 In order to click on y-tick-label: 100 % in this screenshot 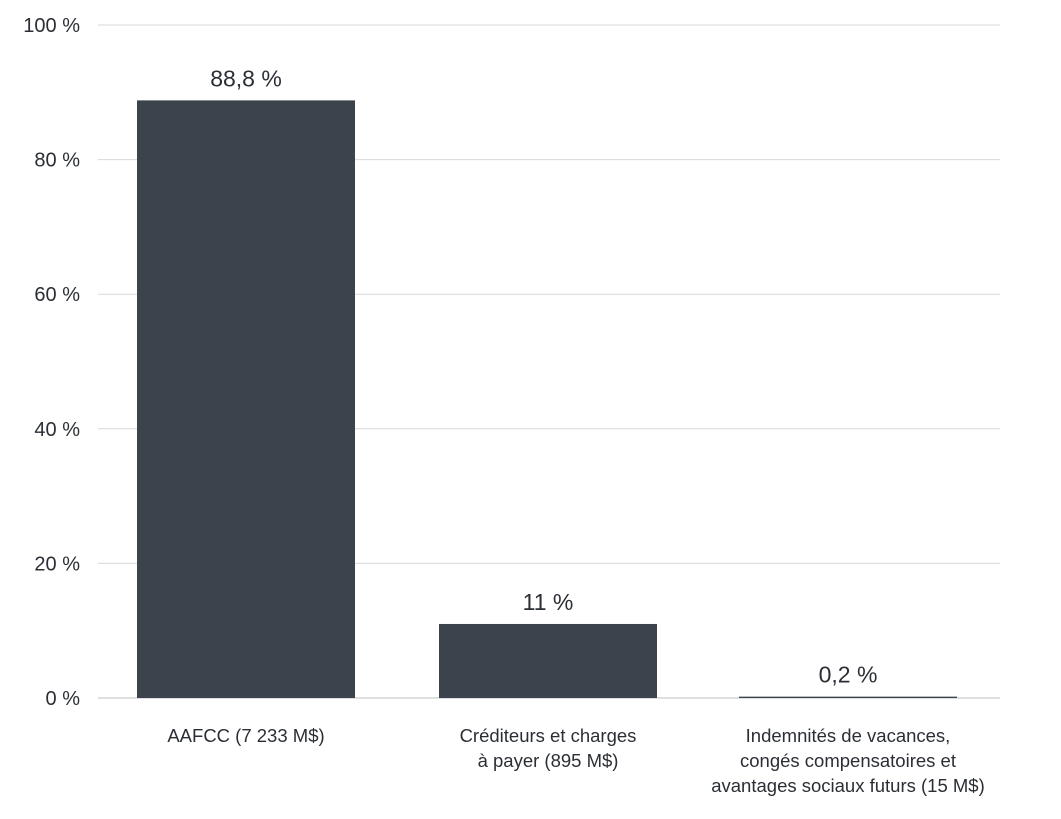, I will do `click(51, 26)`.